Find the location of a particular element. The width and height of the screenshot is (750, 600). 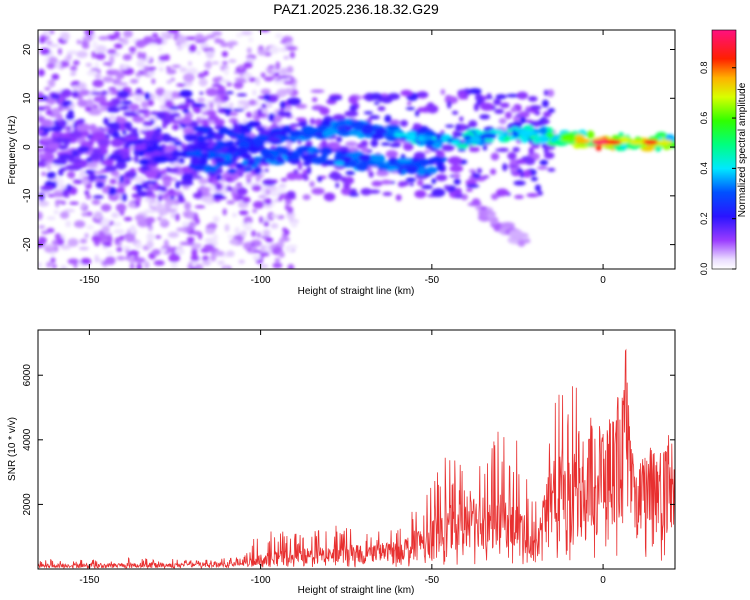

y-tick-label: -20 is located at coordinates (27, 244).